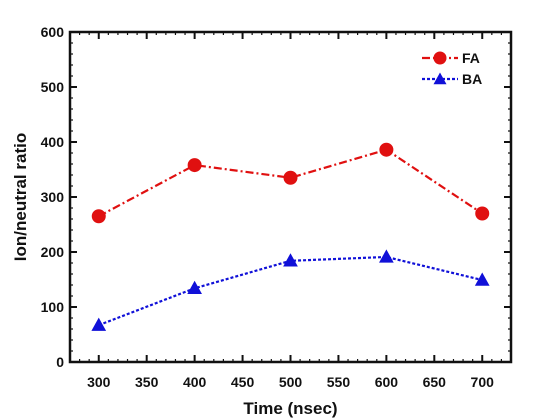  Describe the element at coordinates (339, 382) in the screenshot. I see `x-tick-label: 550` at that location.